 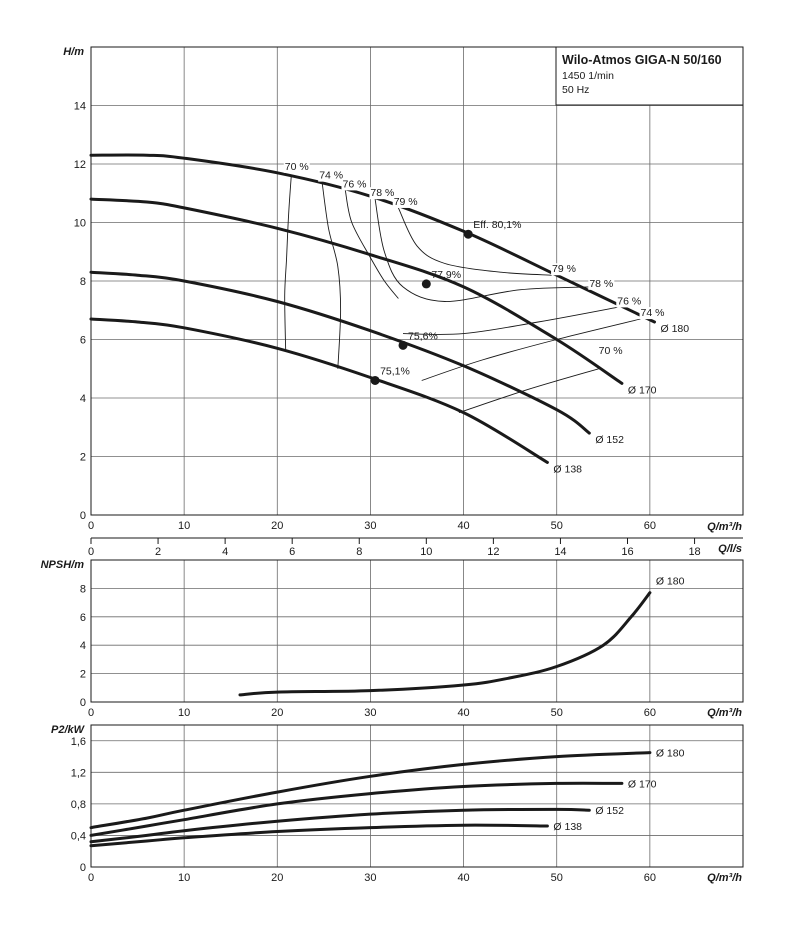 What do you see at coordinates (83, 618) in the screenshot?
I see `npsh-y-tick-3: 6` at bounding box center [83, 618].